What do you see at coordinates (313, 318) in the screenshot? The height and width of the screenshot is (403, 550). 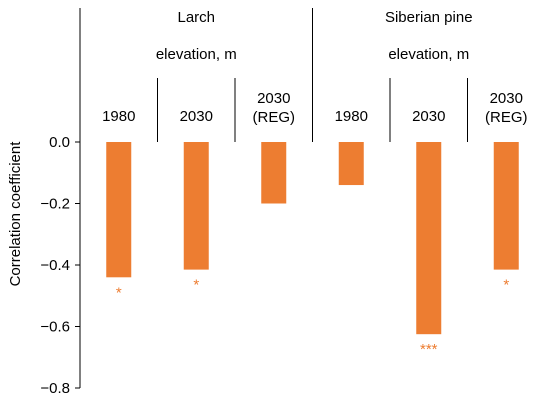 I see `significance-marks: * *****` at bounding box center [313, 318].